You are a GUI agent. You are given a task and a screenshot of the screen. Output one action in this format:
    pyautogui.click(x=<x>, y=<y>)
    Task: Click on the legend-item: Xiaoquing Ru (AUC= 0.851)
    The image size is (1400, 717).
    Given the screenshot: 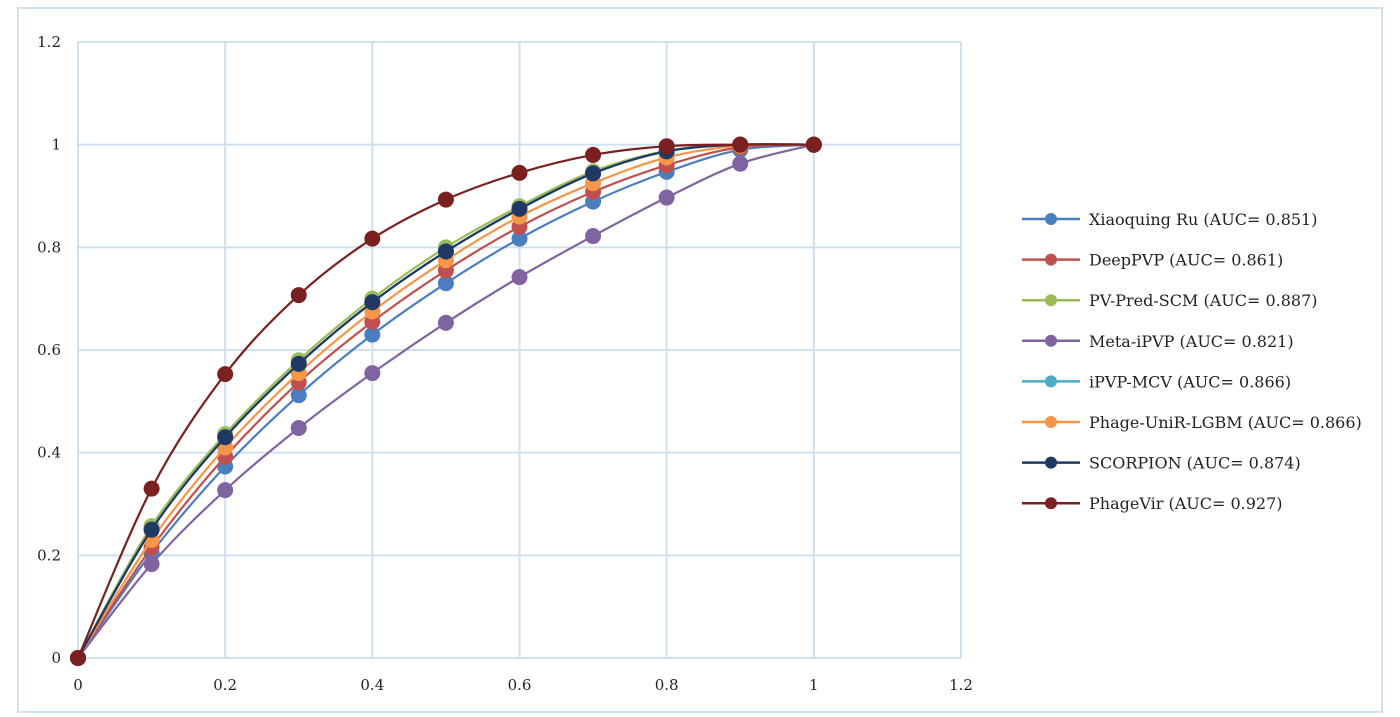 What is the action you would take?
    pyautogui.click(x=1169, y=219)
    